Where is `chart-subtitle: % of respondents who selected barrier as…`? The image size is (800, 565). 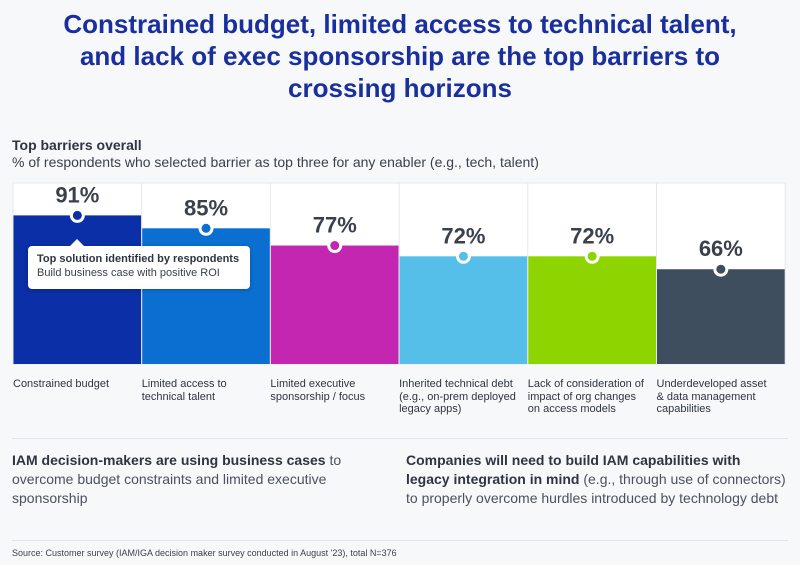 chart-subtitle: % of respondents who selected barrier as… is located at coordinates (275, 162).